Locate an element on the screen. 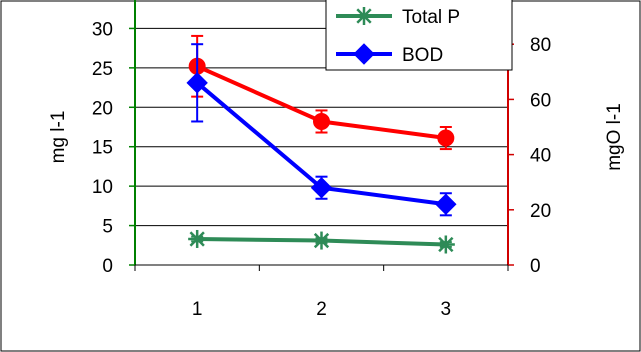 Image resolution: width=641 pixels, height=352 pixels. x-tick-label: 3 is located at coordinates (446, 309).